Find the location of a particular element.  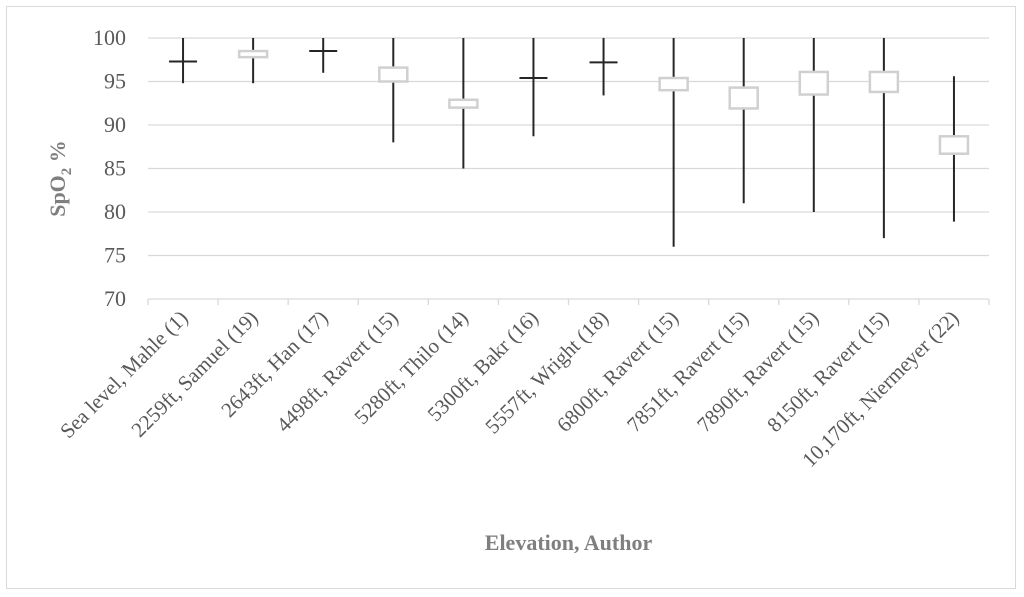

y-tick-label: 75 is located at coordinates (115, 255).